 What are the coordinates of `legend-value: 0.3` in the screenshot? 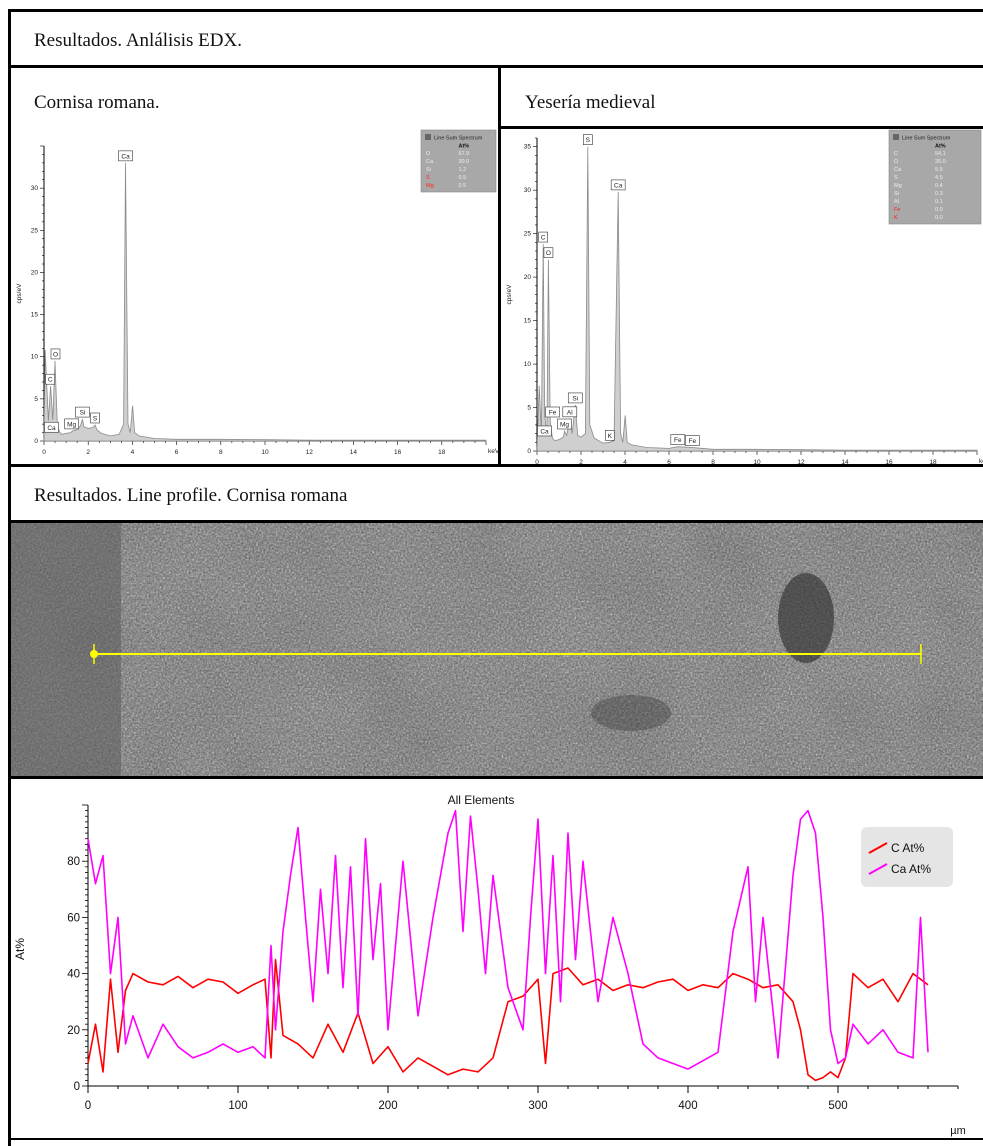 It's located at (939, 194).